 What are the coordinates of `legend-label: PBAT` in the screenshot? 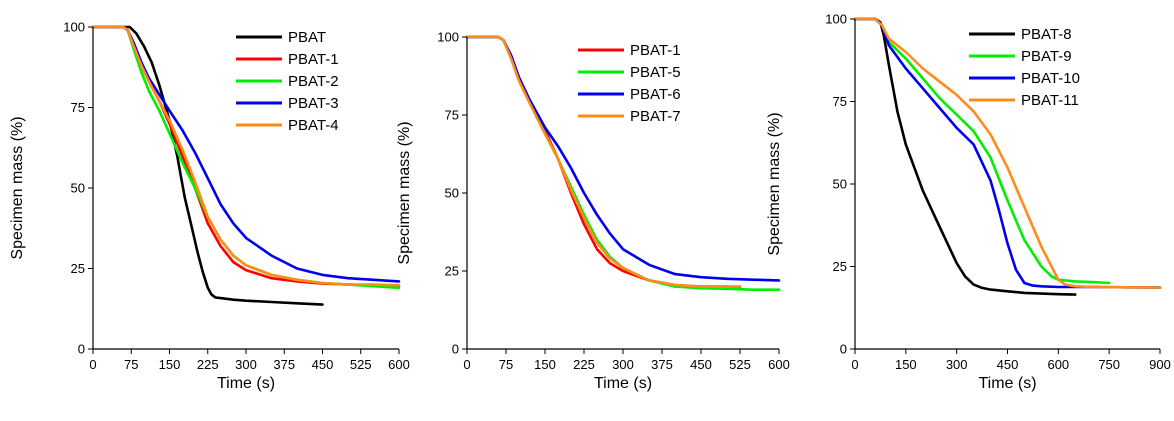 It's located at (307, 37).